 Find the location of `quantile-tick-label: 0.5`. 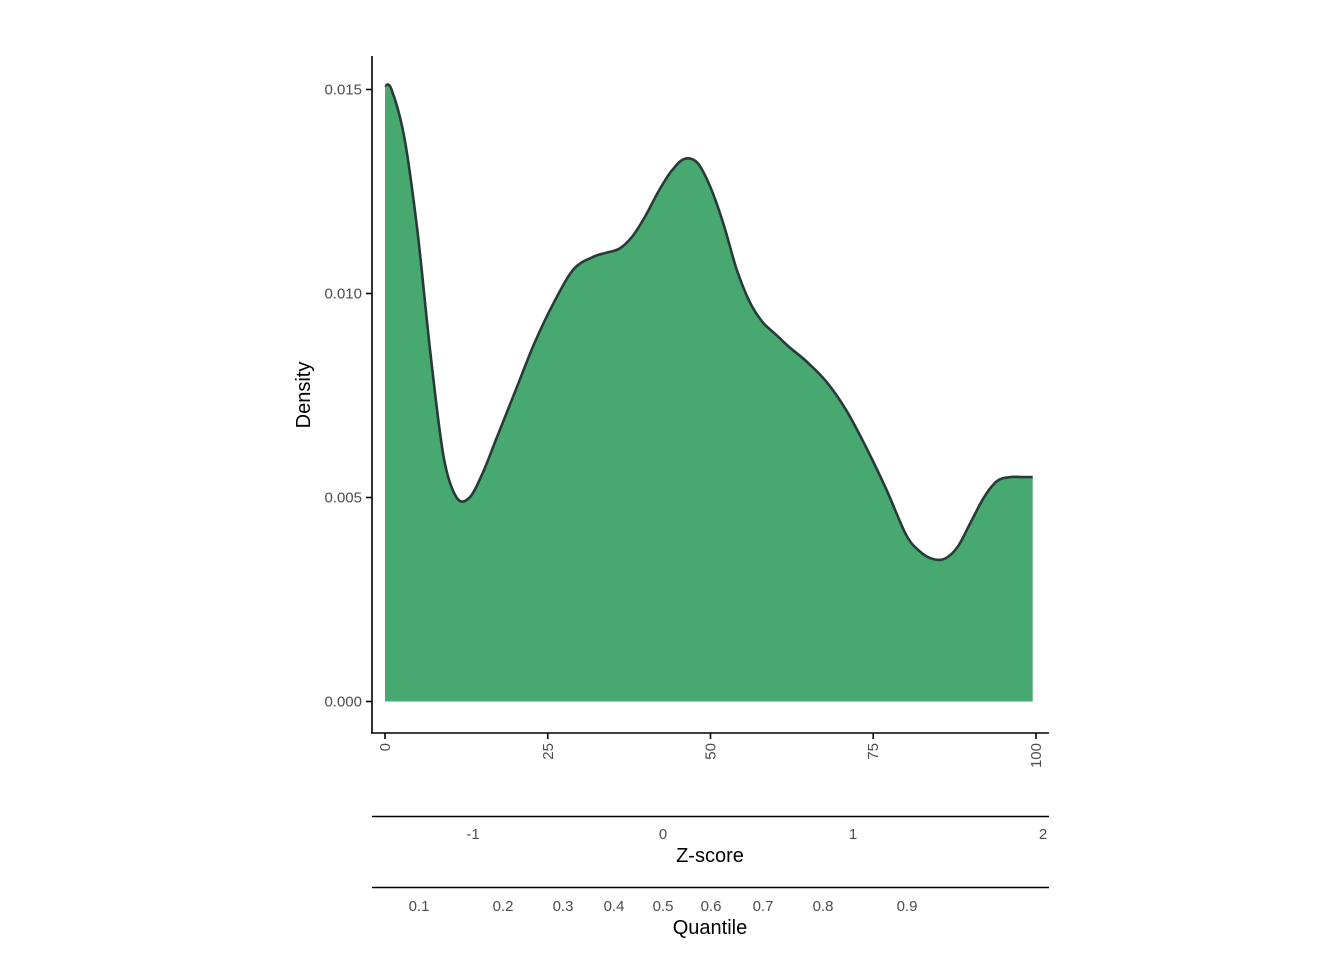

quantile-tick-label: 0.5 is located at coordinates (663, 906).